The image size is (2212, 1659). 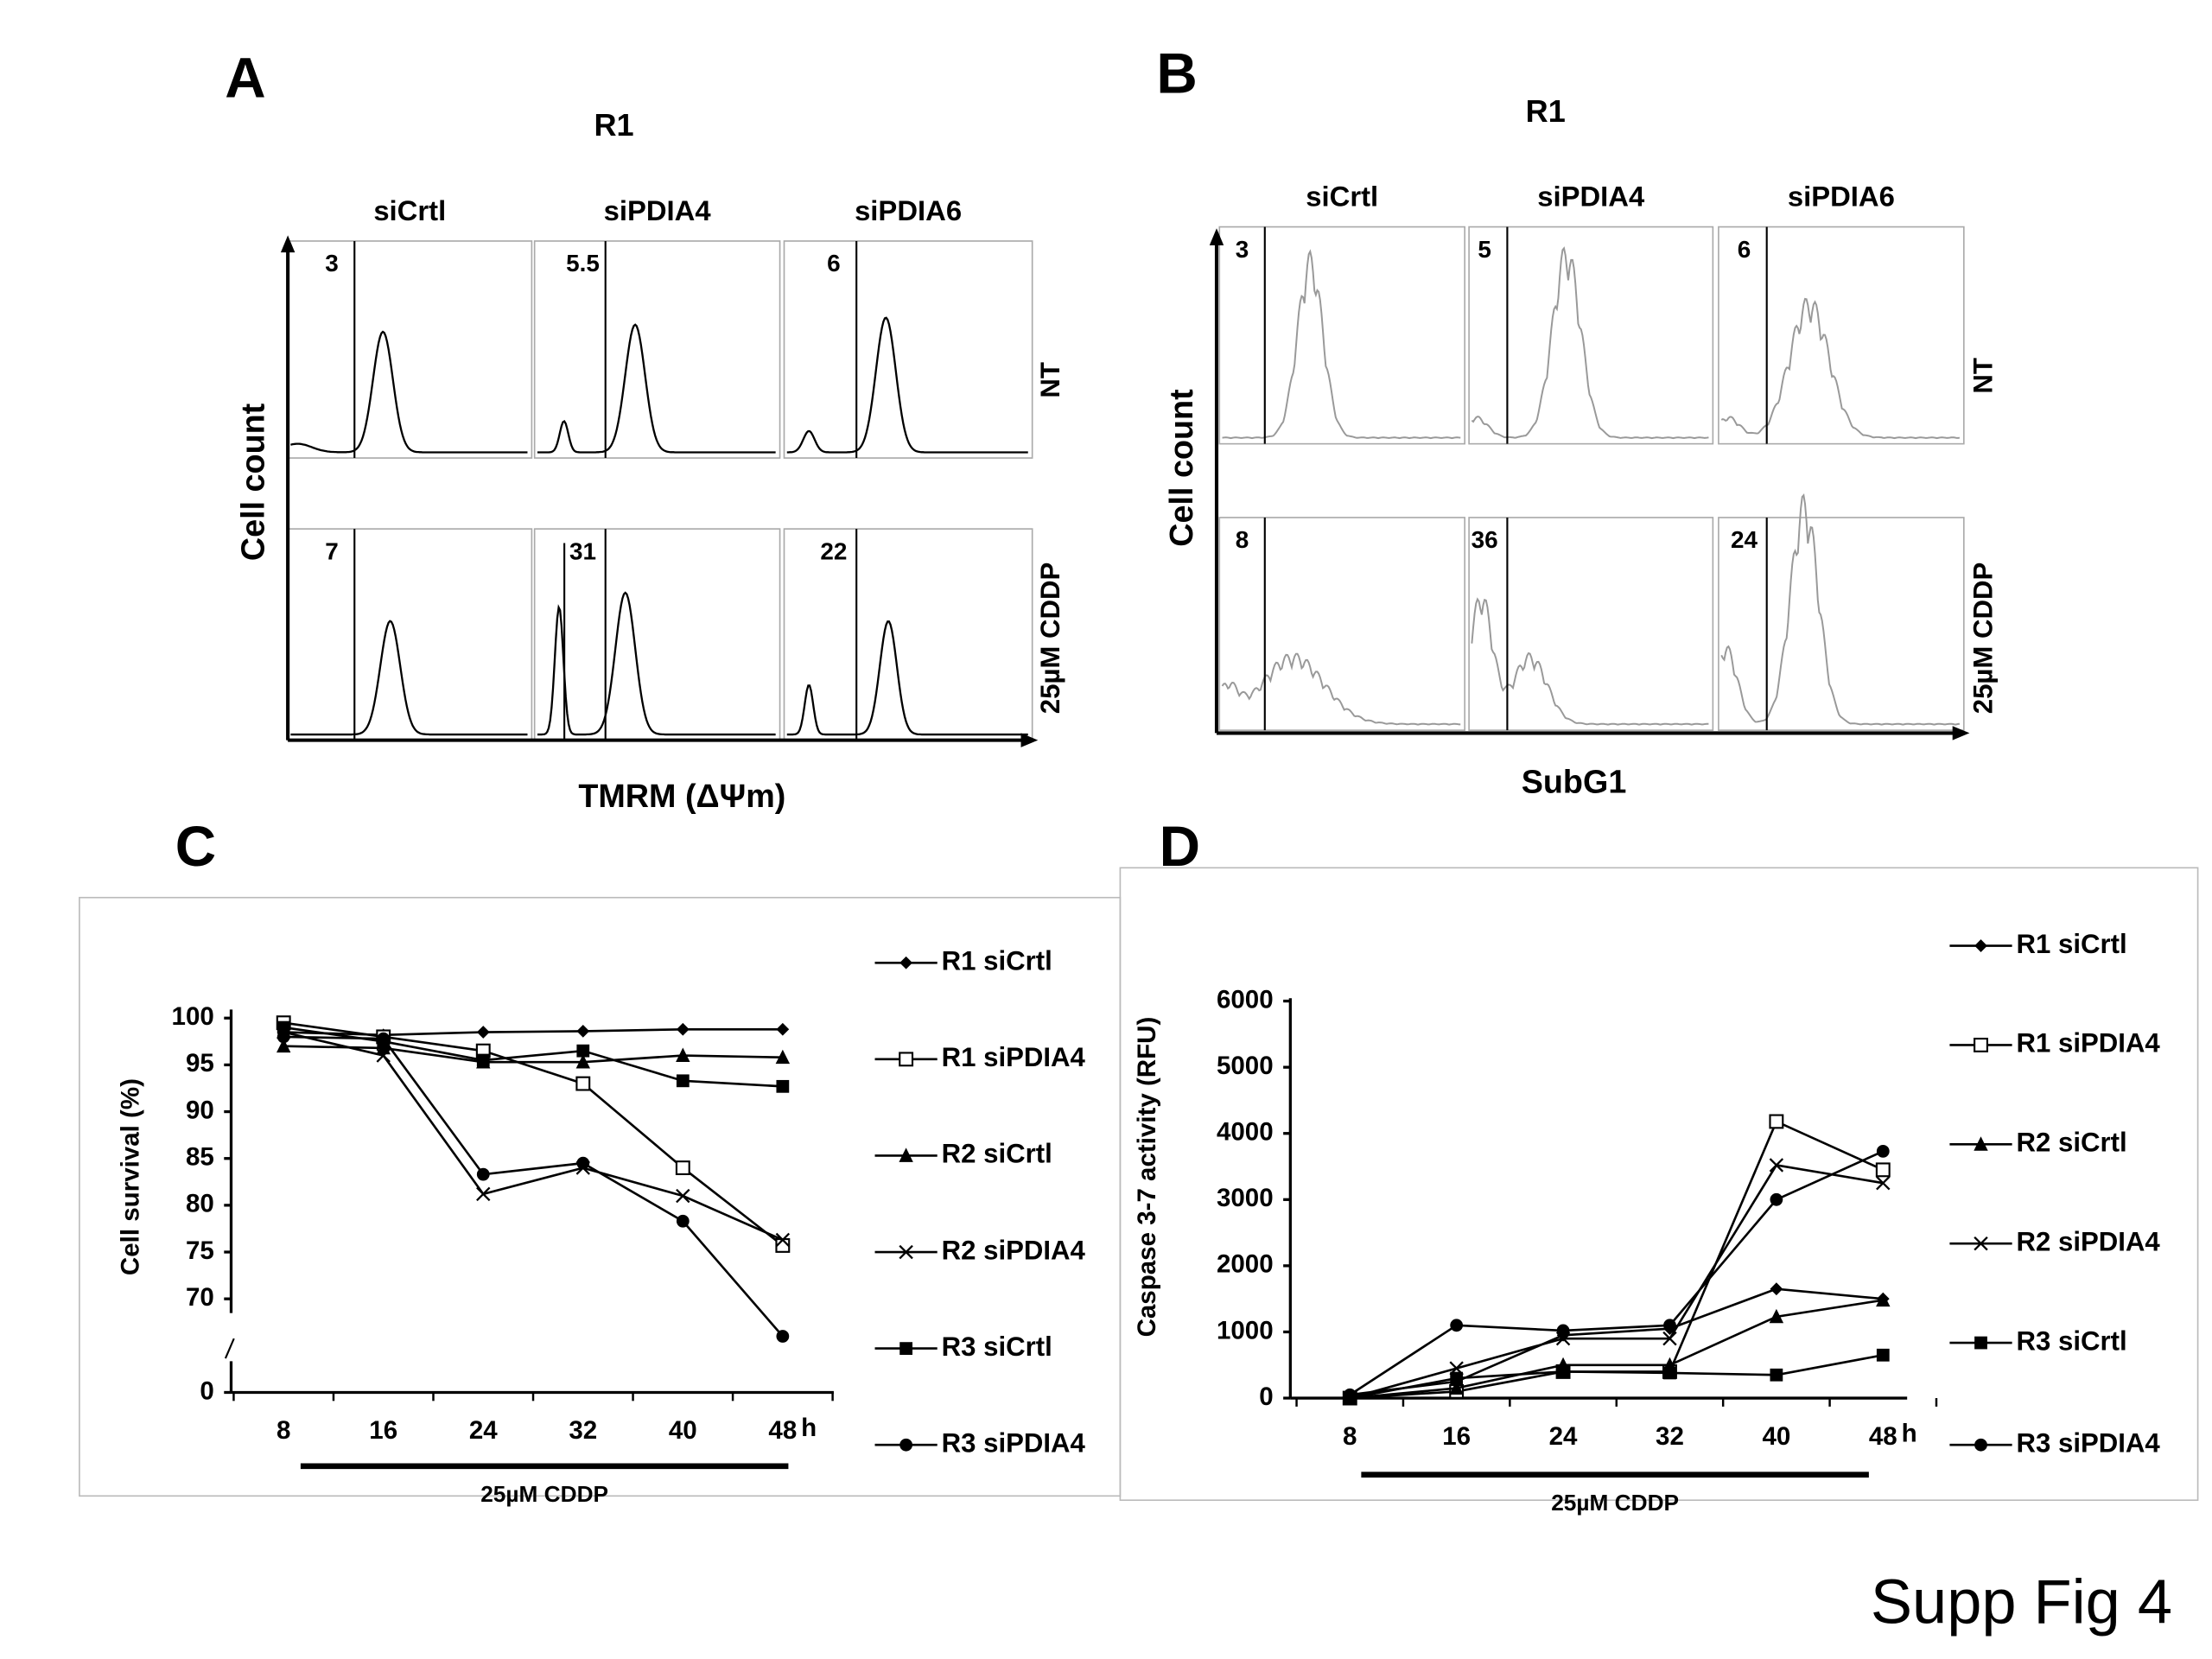 I want to click on legend-label: R3 siCrtl, so click(x=997, y=1347).